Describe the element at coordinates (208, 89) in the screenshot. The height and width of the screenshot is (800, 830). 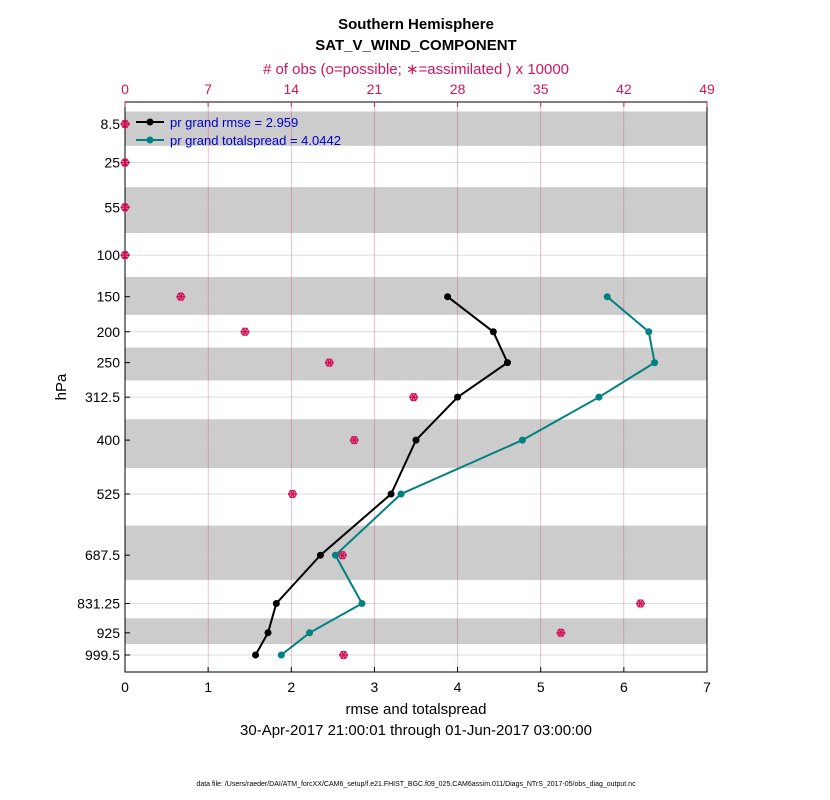
I see `top-tick-label: 7` at that location.